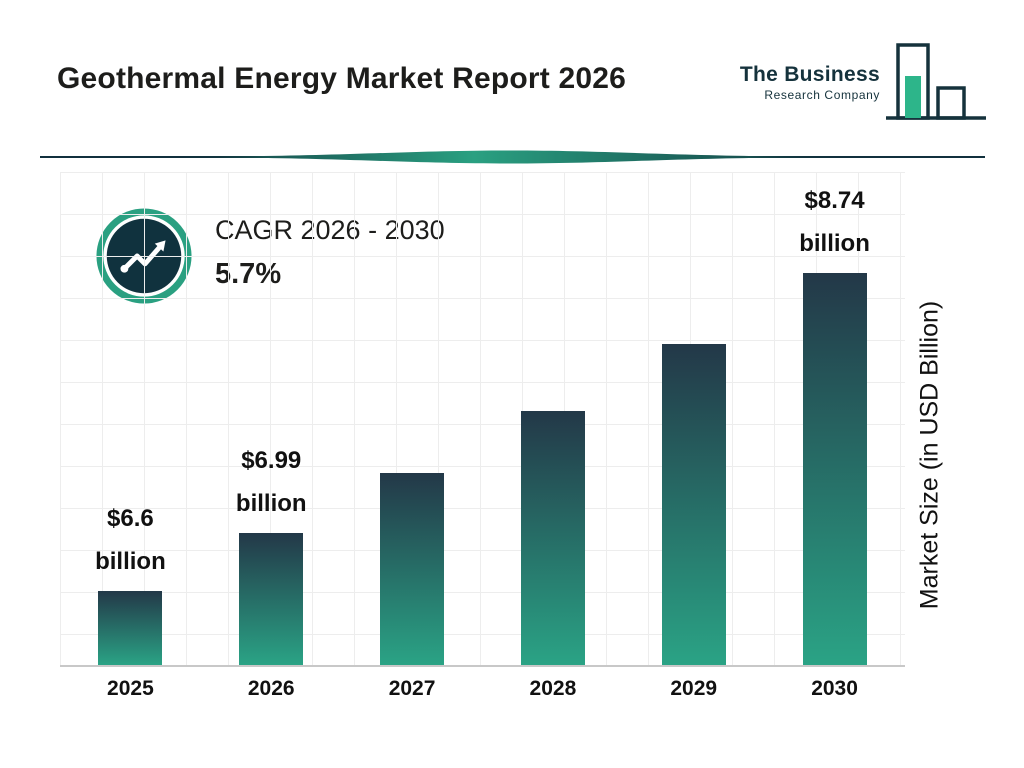 The width and height of the screenshot is (1024, 768). I want to click on bar-2025, so click(130, 628).